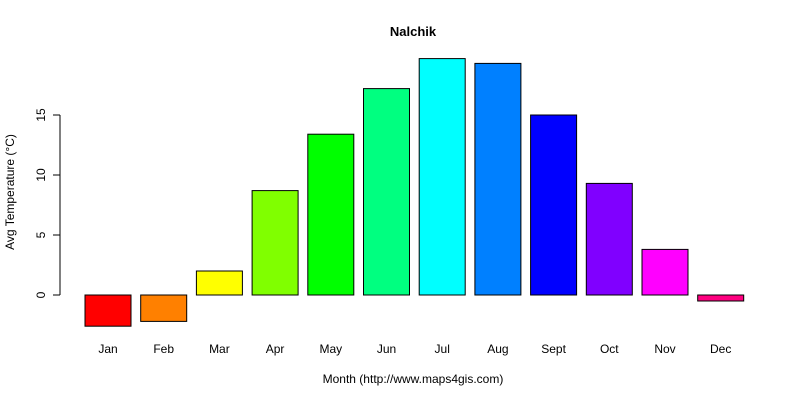  I want to click on x-tick-label: Oct, so click(609, 349).